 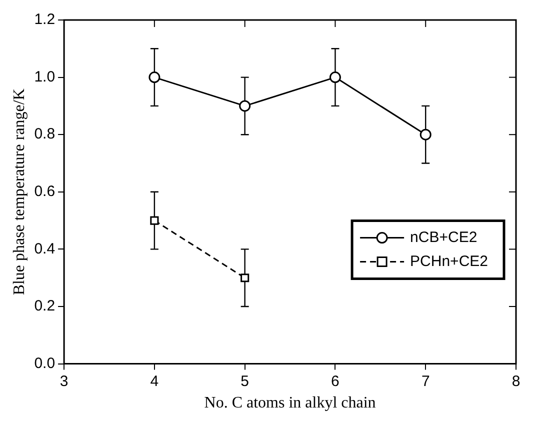 I want to click on x-axis-title: No. C atoms in alkyl chain, so click(x=290, y=403).